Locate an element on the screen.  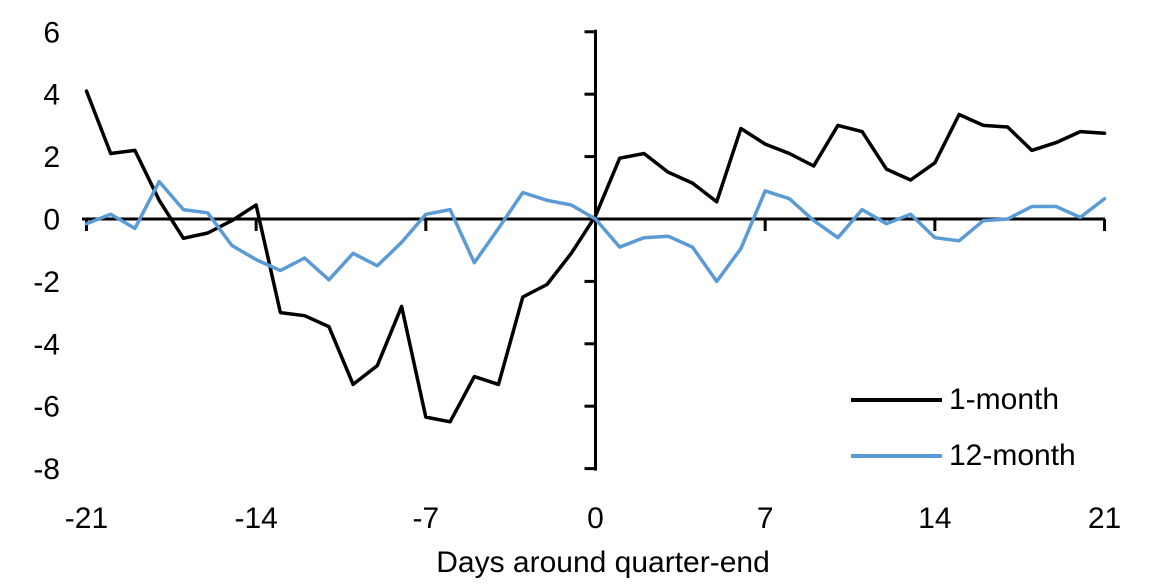
legend-label-1-month: 1-month is located at coordinates (1004, 399).